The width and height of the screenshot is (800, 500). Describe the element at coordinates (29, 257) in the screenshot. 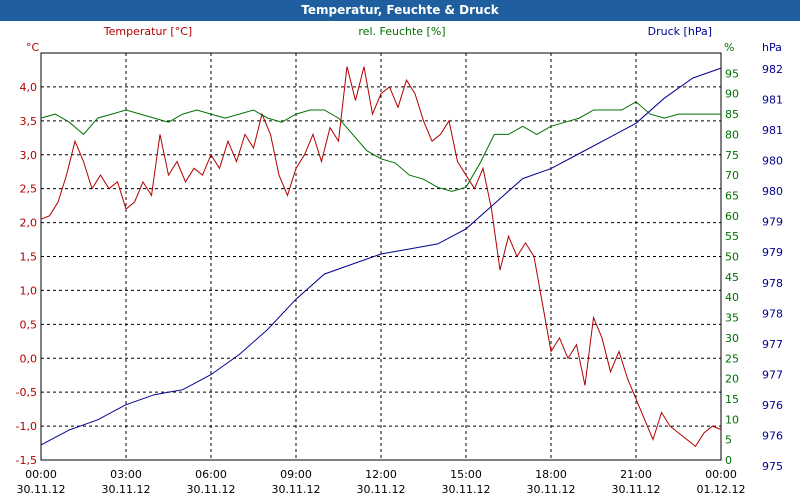

I see `temperature-tick-label: 1,5` at that location.